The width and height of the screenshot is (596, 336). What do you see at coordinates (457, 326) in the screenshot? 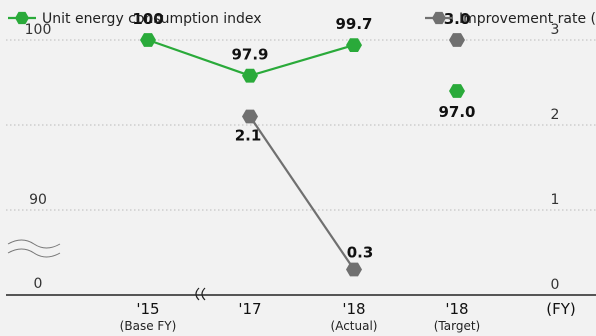
I see `x-tick-sublabel: (Target)` at bounding box center [457, 326].